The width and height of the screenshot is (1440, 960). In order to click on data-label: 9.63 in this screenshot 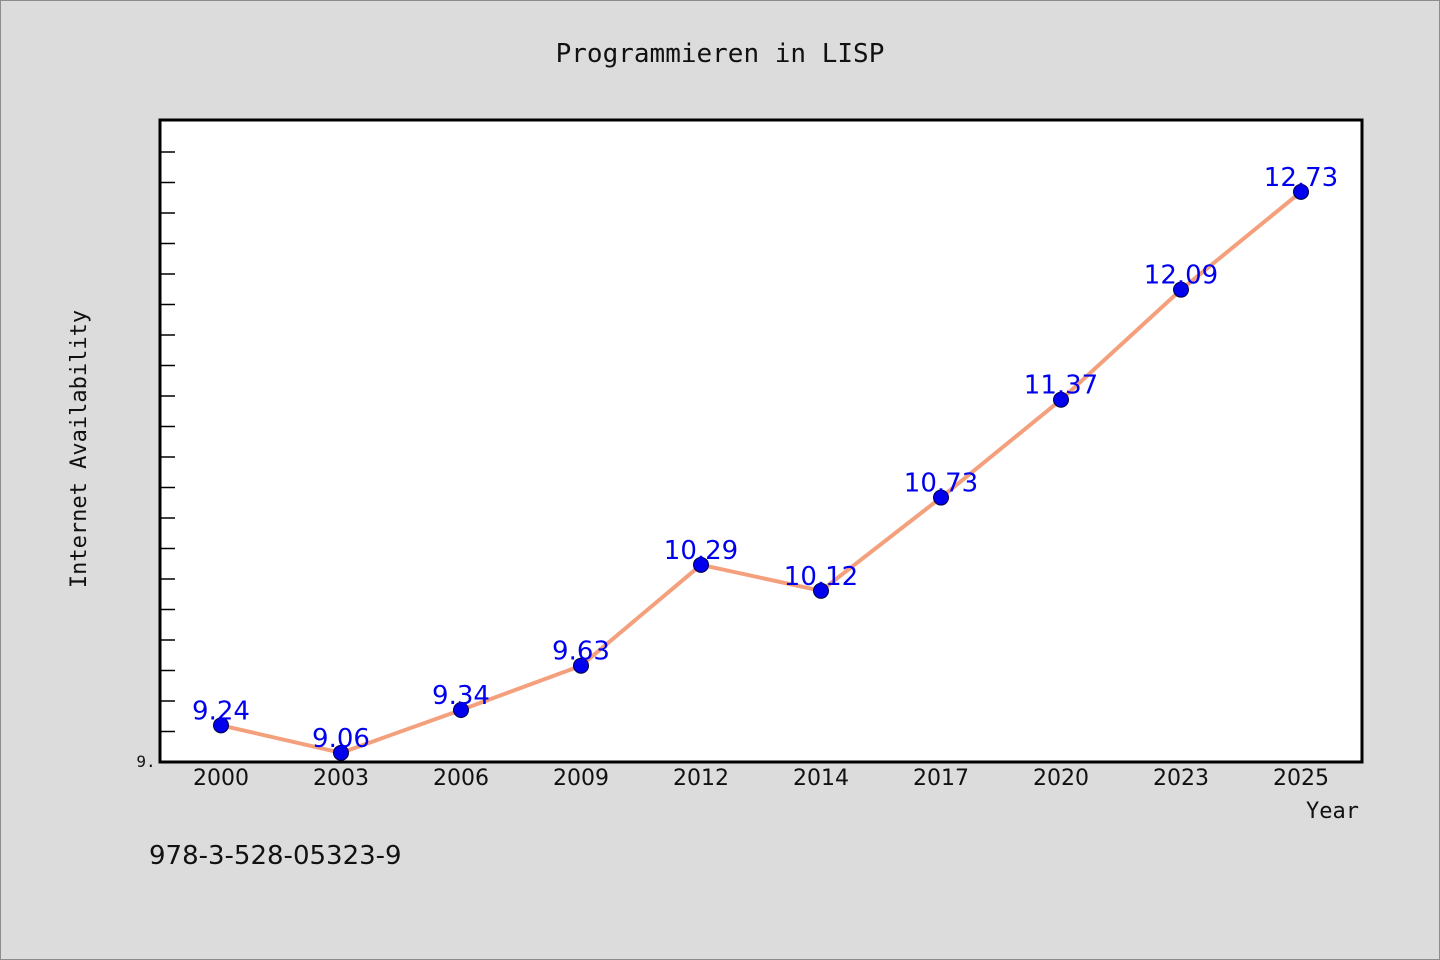, I will do `click(581, 652)`.